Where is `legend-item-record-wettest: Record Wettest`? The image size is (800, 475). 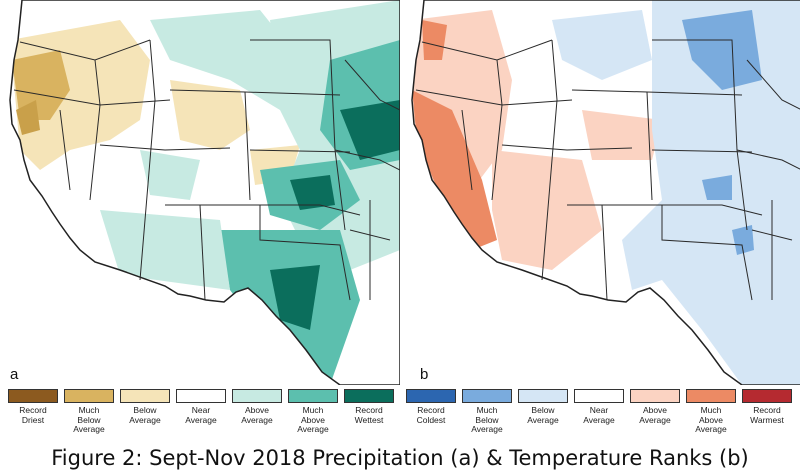 legend-item-record-wettest: Record Wettest is located at coordinates (369, 407).